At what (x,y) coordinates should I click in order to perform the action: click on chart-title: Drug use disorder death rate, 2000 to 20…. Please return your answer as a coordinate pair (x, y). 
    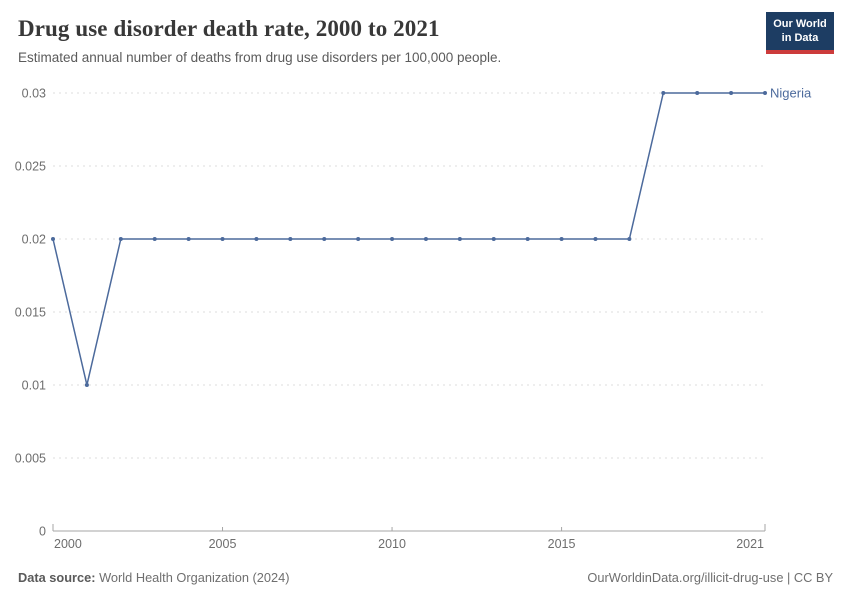
    Looking at the image, I should click on (229, 28).